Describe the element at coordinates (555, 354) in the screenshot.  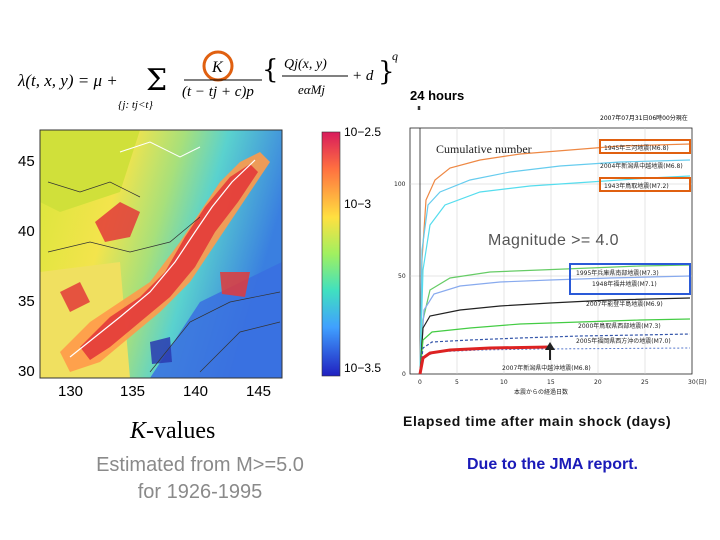
I see `series-2005-fukuoka` at that location.